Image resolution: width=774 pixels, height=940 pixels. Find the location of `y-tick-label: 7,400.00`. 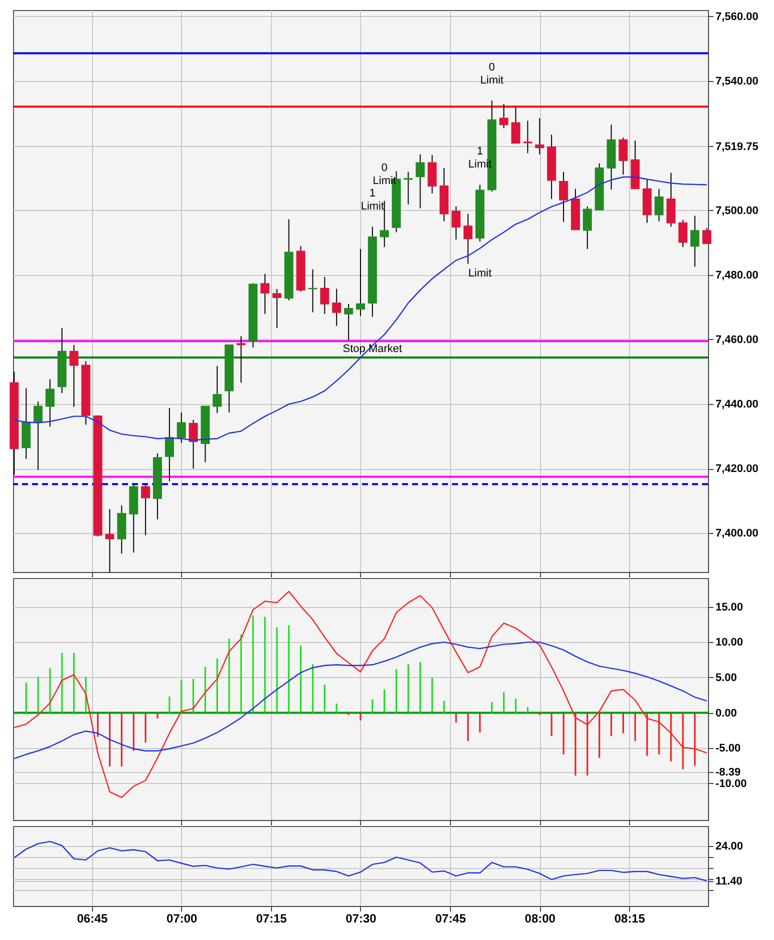

y-tick-label: 7,400.00 is located at coordinates (737, 534).